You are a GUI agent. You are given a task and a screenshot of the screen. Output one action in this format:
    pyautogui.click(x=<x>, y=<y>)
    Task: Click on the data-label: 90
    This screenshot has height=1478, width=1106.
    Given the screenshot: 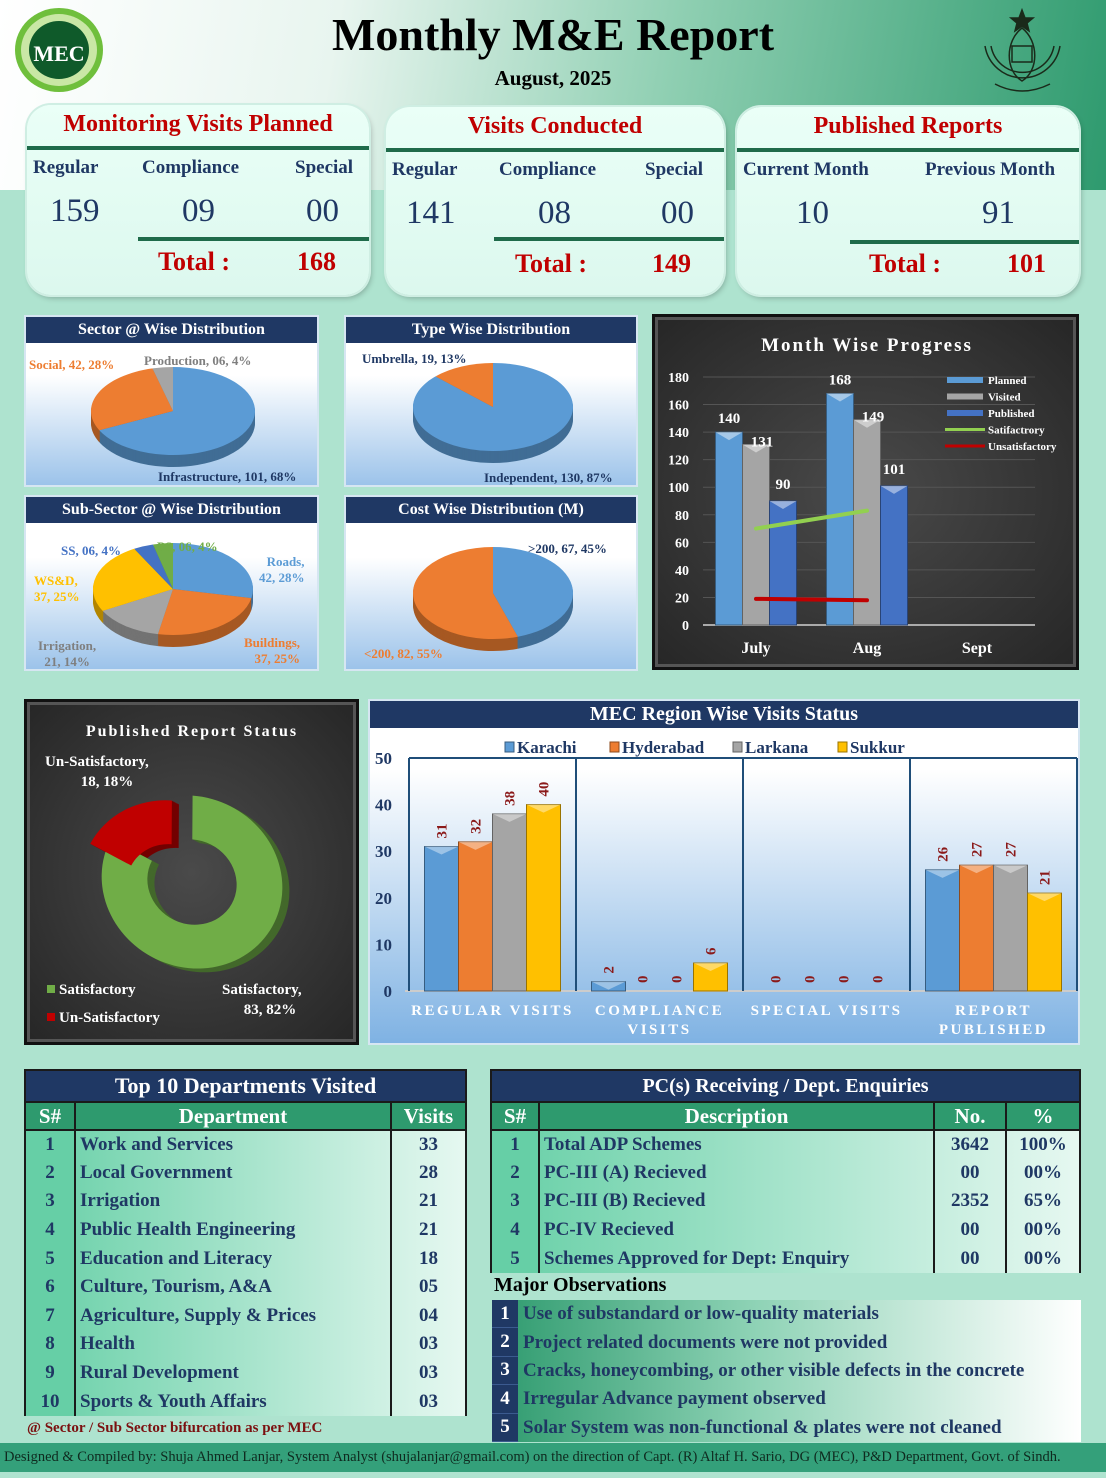 What is the action you would take?
    pyautogui.click(x=783, y=485)
    